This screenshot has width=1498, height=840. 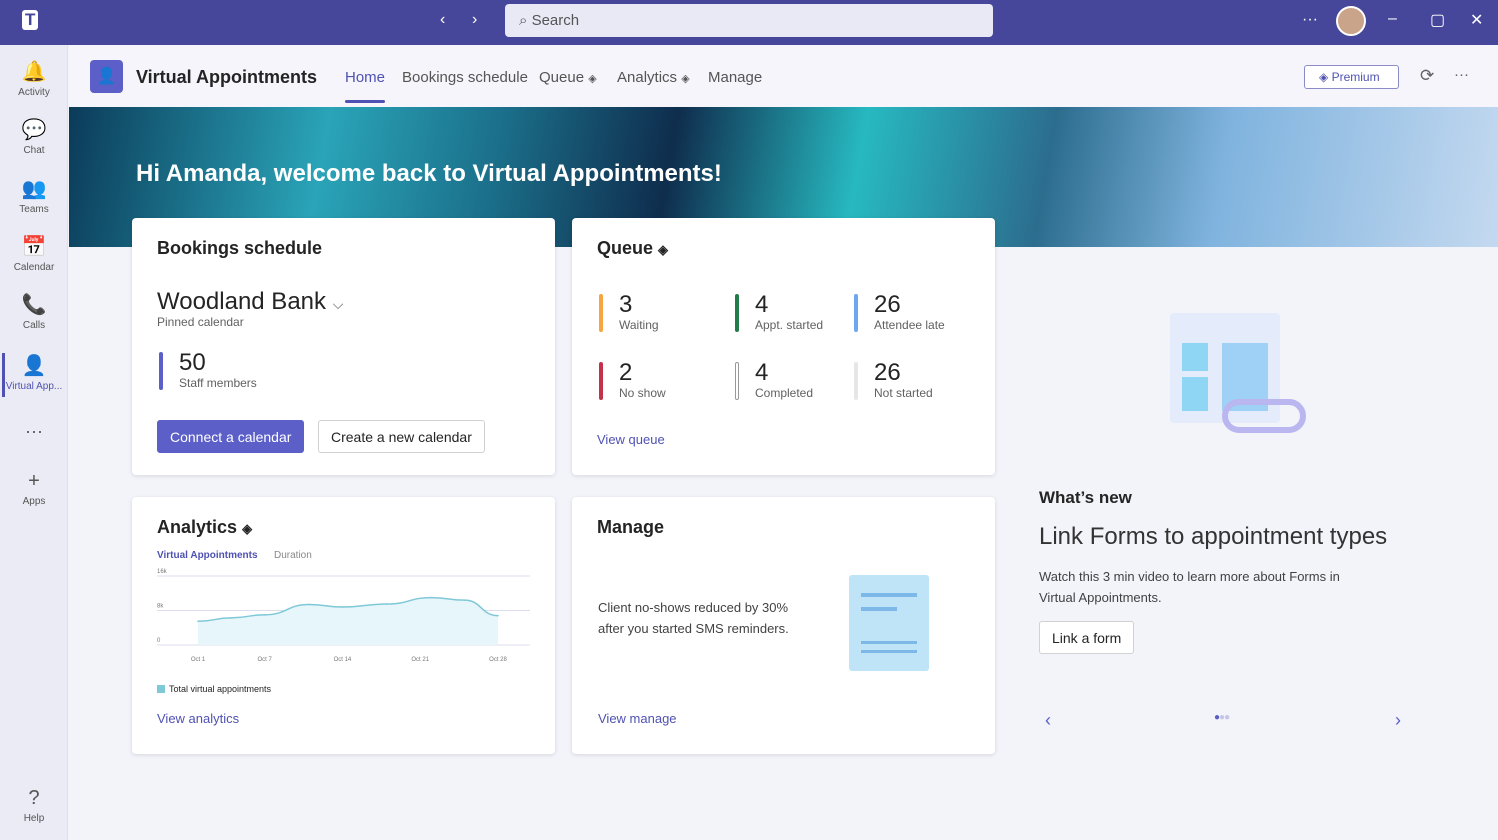 I want to click on search-input: ⌕ Search, so click(x=749, y=20).